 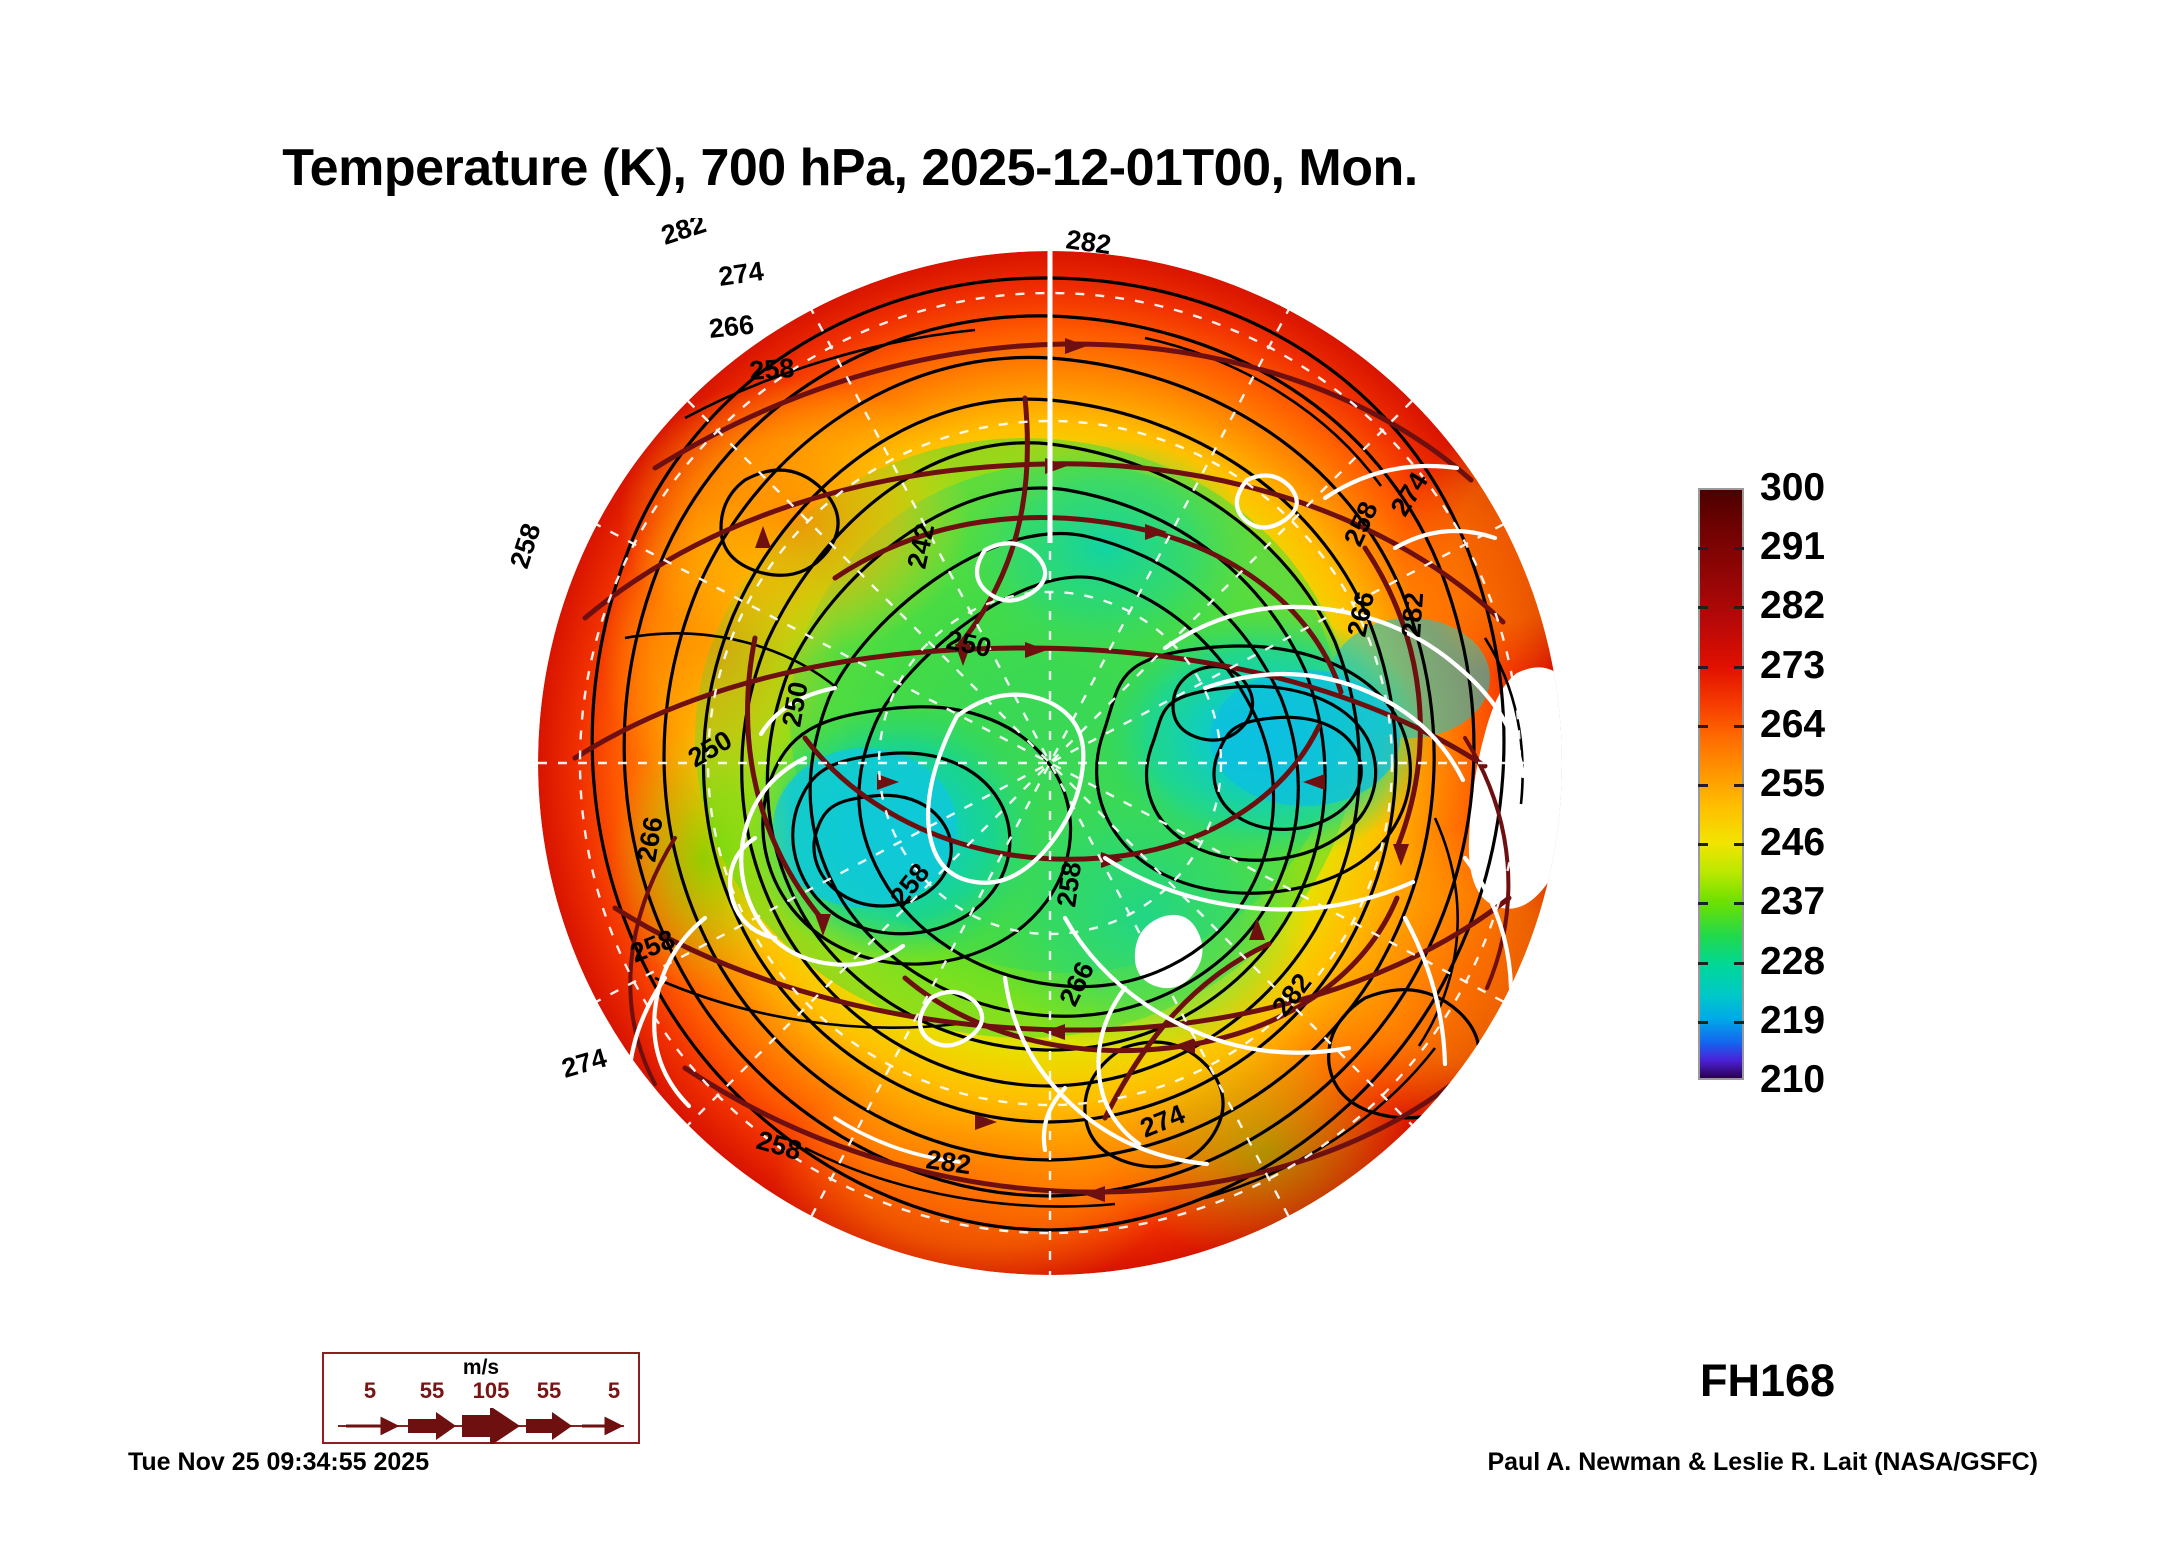 What do you see at coordinates (1793, 902) in the screenshot?
I see `colorbar-tick-label: 237` at bounding box center [1793, 902].